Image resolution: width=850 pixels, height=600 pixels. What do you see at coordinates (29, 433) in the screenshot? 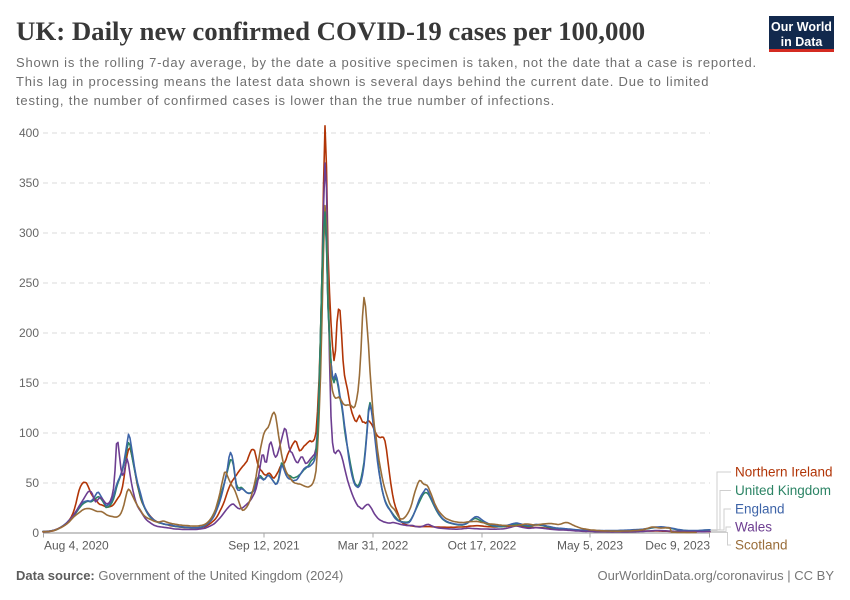
I see `svg-text: 100` at bounding box center [29, 433].